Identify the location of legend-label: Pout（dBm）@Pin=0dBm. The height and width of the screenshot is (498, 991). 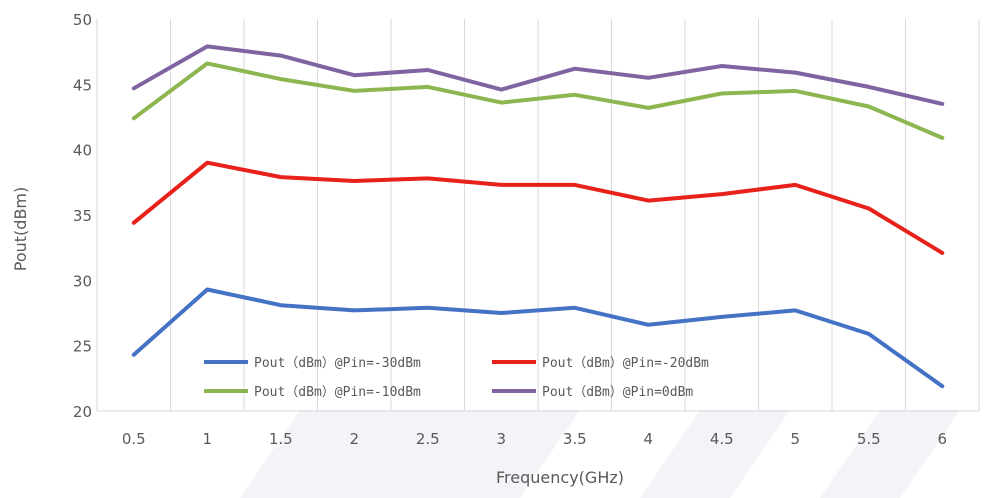
(617, 392).